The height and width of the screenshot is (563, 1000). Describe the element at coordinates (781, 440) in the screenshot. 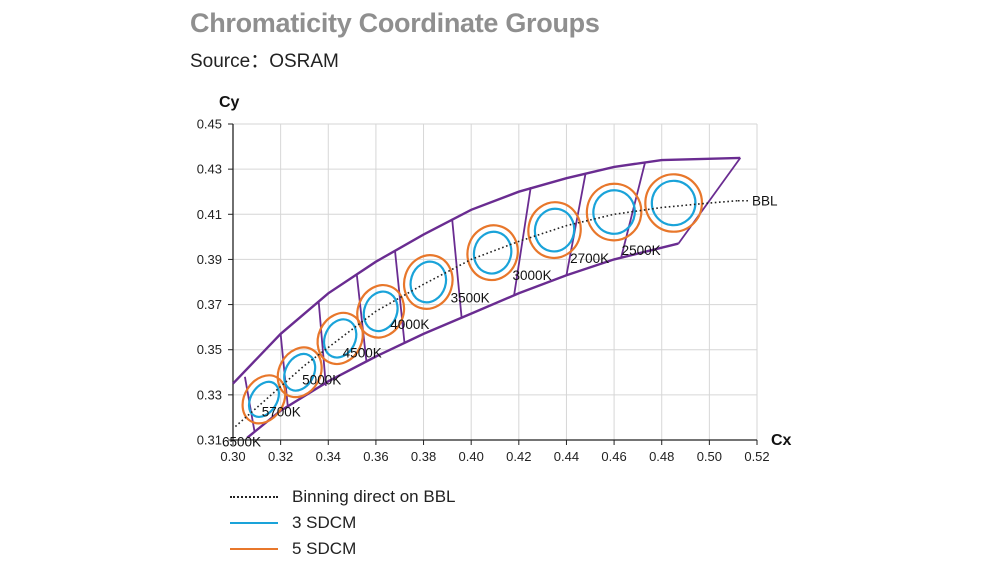

I see `x-axis-title: Cx` at that location.